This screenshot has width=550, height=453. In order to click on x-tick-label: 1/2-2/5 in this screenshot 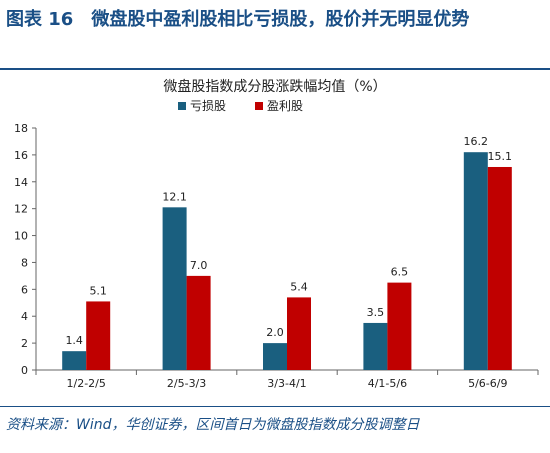, I will do `click(86, 383)`.